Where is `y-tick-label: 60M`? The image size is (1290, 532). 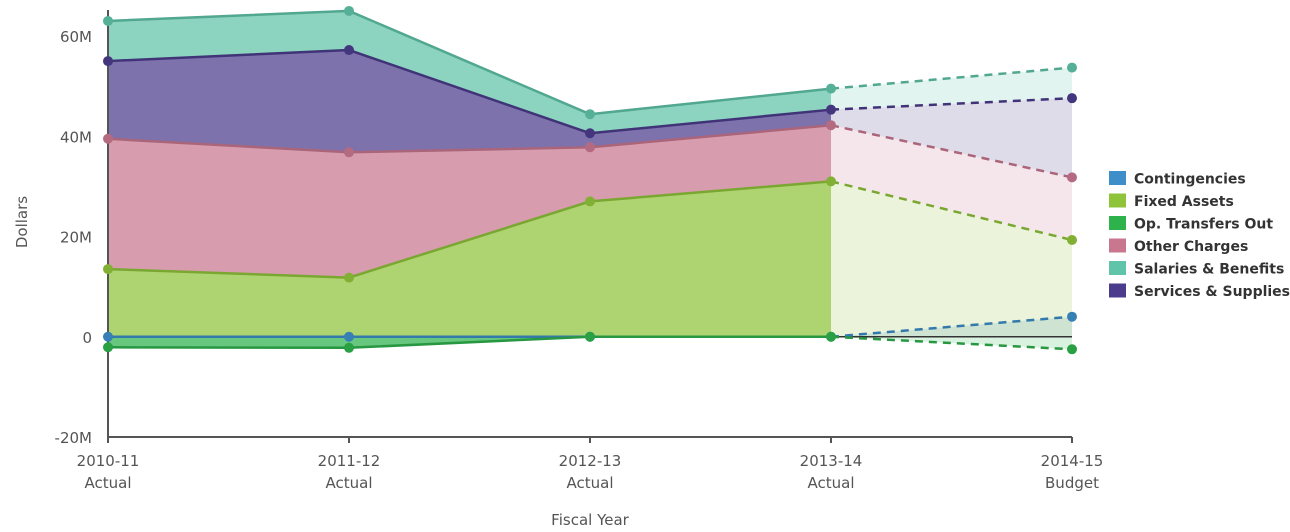 y-tick-label: 60M is located at coordinates (76, 37).